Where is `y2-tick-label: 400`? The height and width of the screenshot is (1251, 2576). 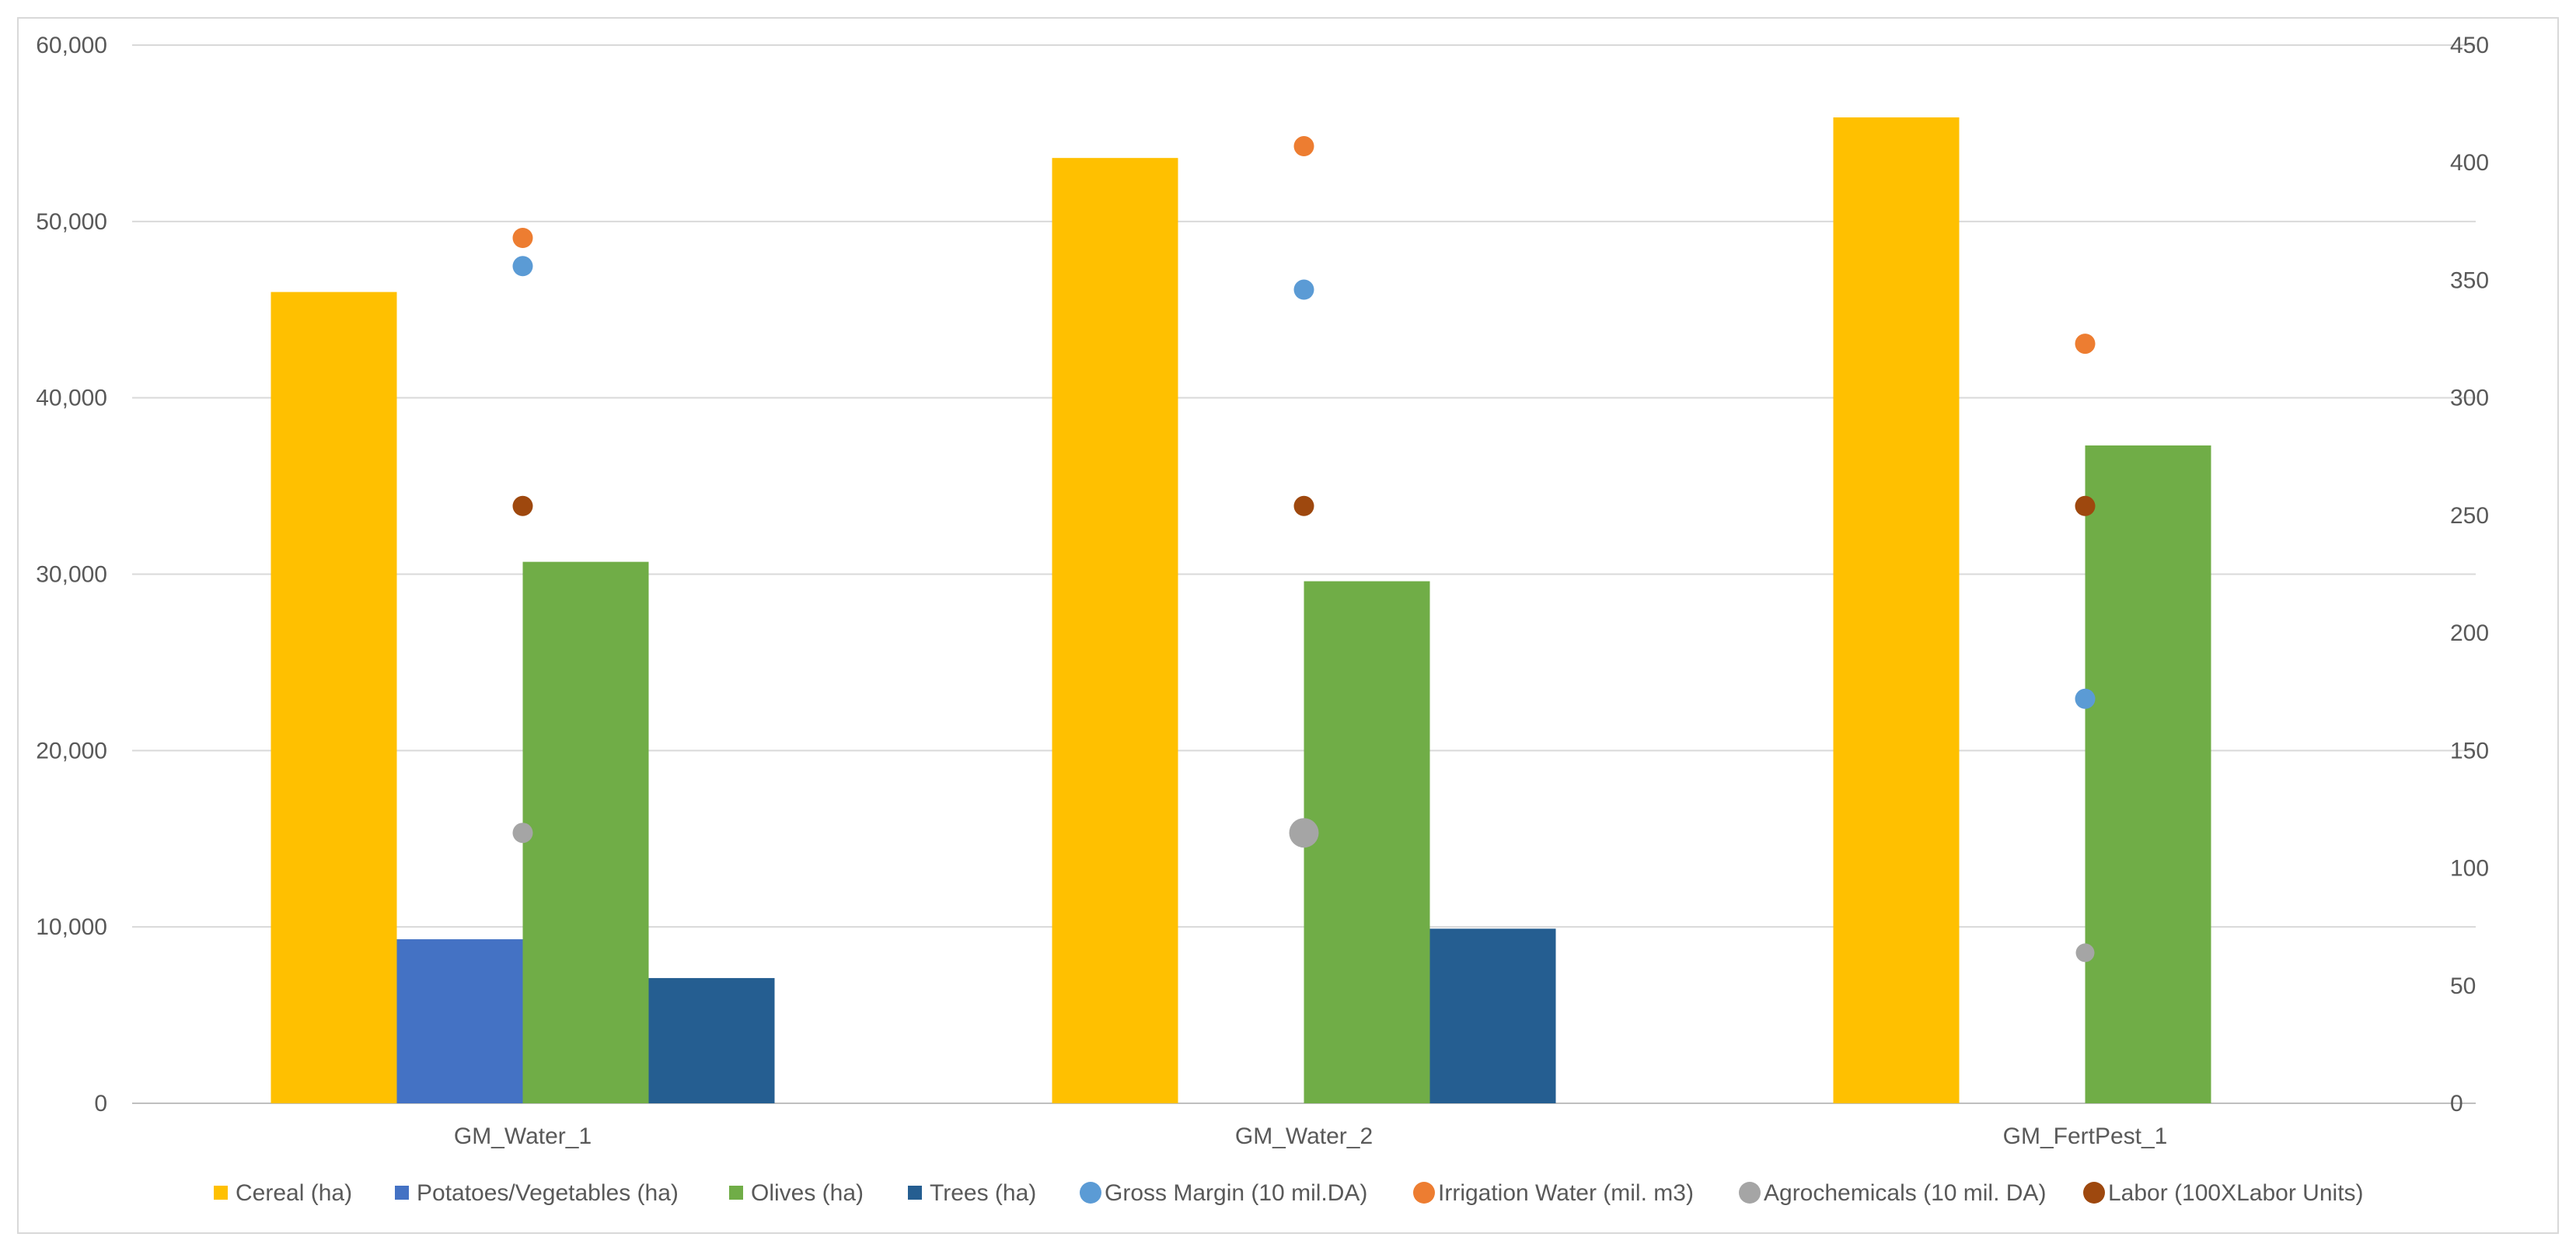 y2-tick-label: 400 is located at coordinates (2470, 163).